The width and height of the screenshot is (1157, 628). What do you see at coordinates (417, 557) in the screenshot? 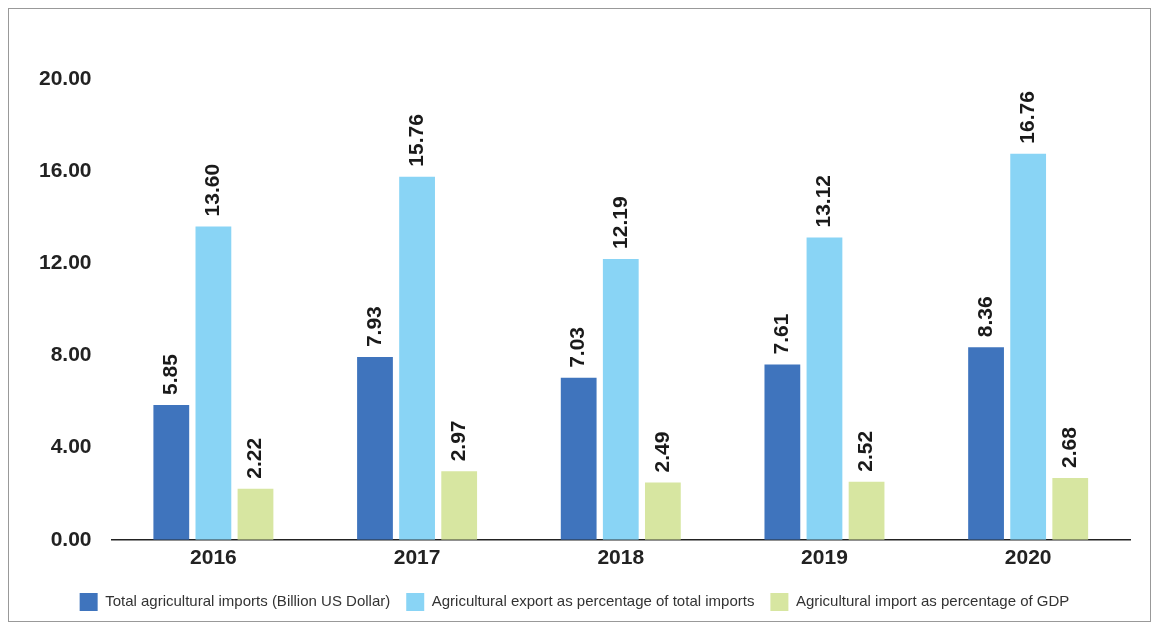
I see `x-tick-label: 2017` at bounding box center [417, 557].